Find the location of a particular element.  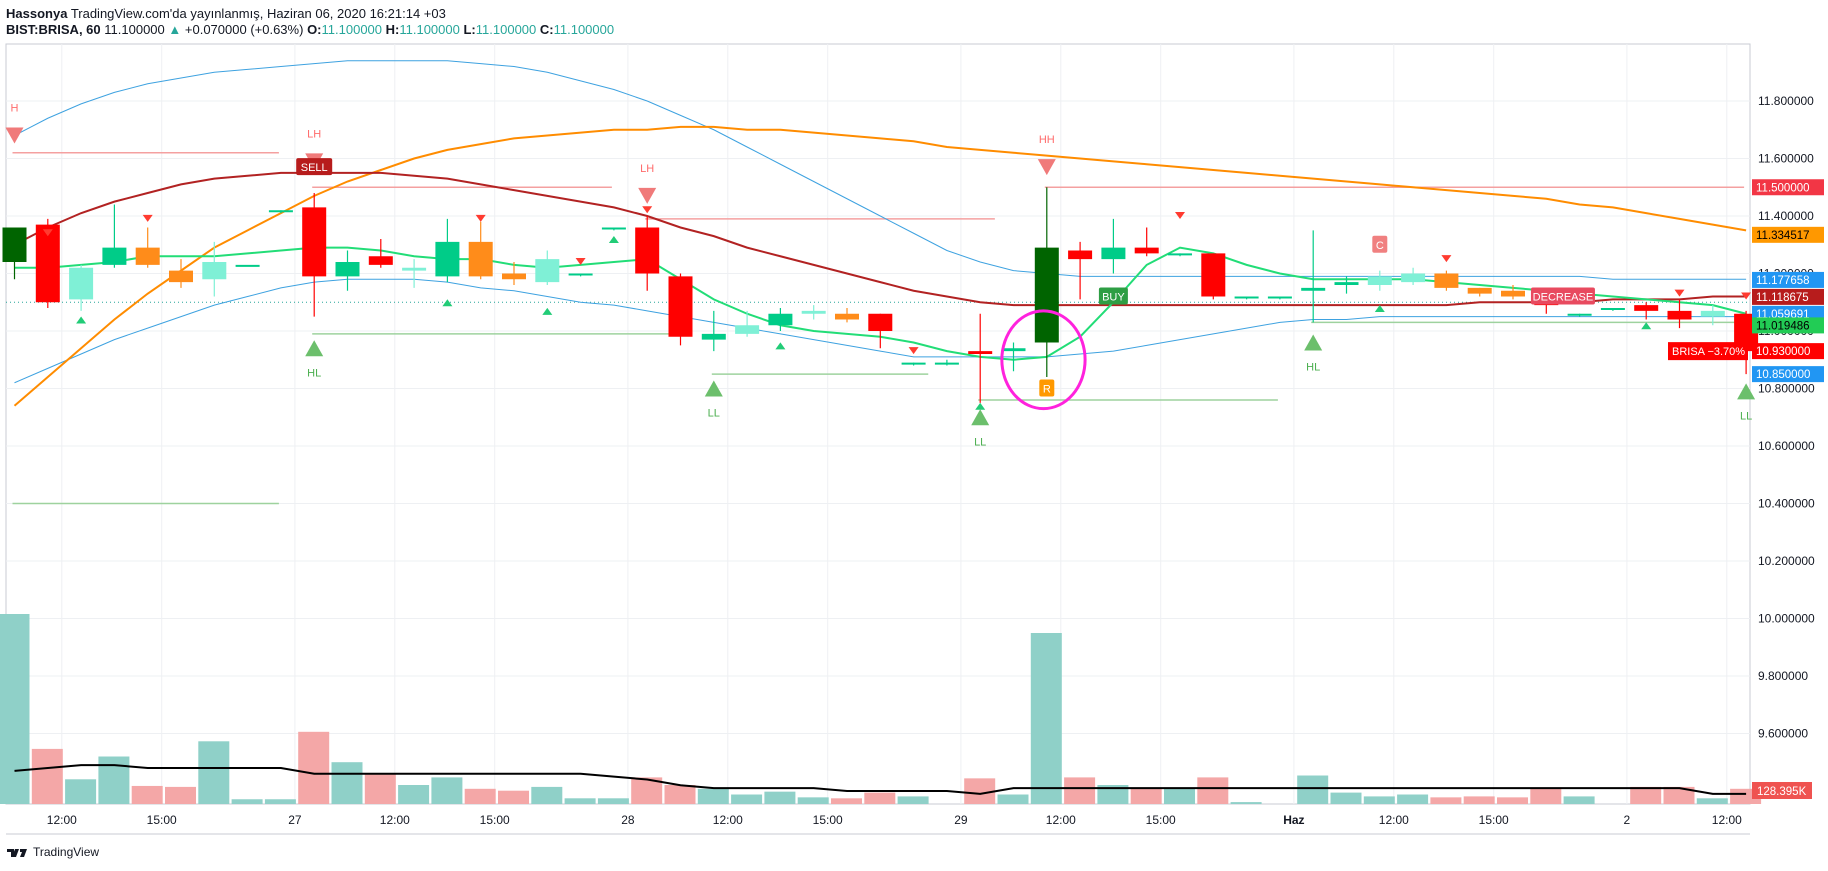

high-label: H: is located at coordinates (392, 29).